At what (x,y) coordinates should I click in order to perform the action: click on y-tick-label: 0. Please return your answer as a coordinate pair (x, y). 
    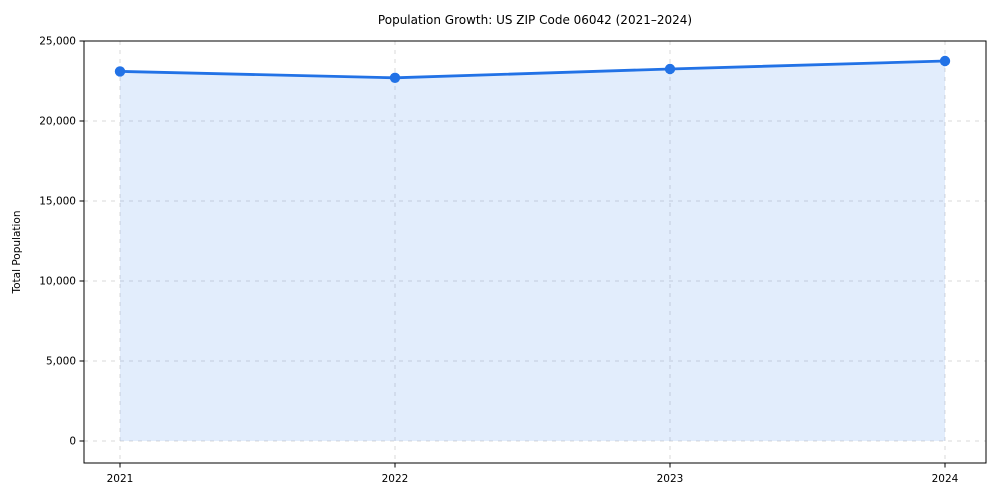
    Looking at the image, I should click on (72, 442).